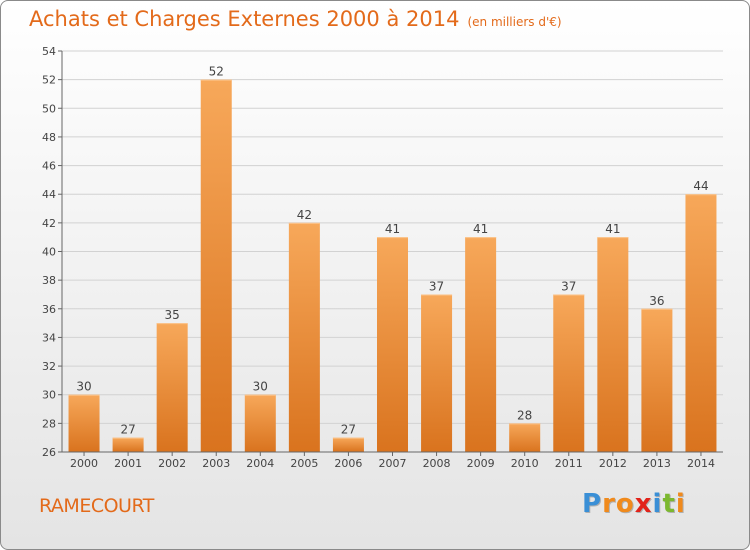  What do you see at coordinates (524, 415) in the screenshot?
I see `value-label: 28` at bounding box center [524, 415].